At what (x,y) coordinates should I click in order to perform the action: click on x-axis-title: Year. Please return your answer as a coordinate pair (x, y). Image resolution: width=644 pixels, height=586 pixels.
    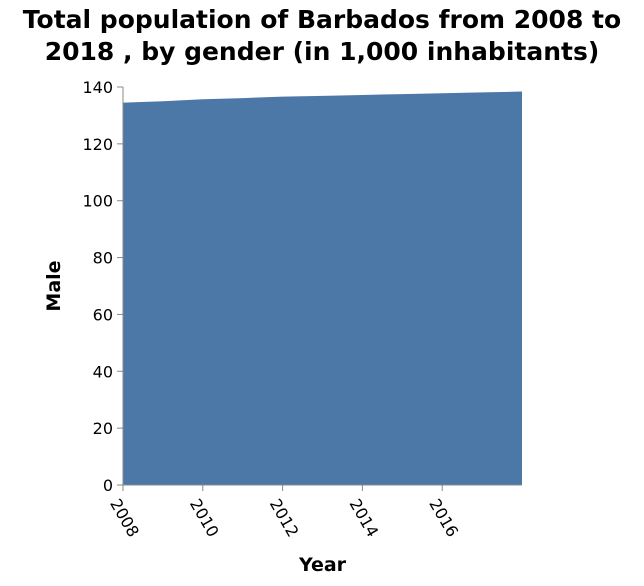
    Looking at the image, I should click on (322, 565).